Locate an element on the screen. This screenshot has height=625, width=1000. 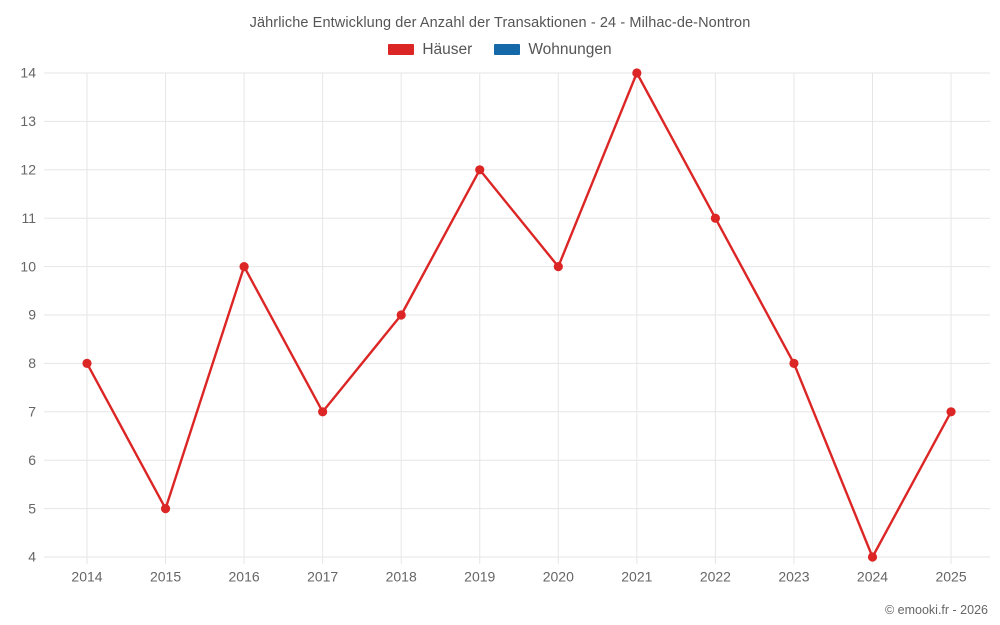
credit-footer: © emooki.fr - 2026 is located at coordinates (936, 610).